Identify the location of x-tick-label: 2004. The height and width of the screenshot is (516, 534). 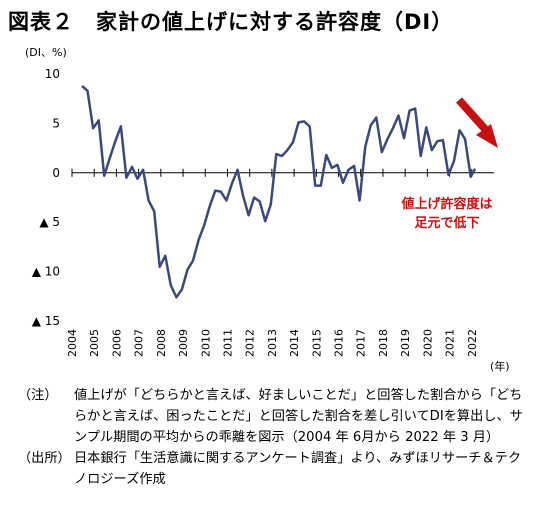
(72, 343).